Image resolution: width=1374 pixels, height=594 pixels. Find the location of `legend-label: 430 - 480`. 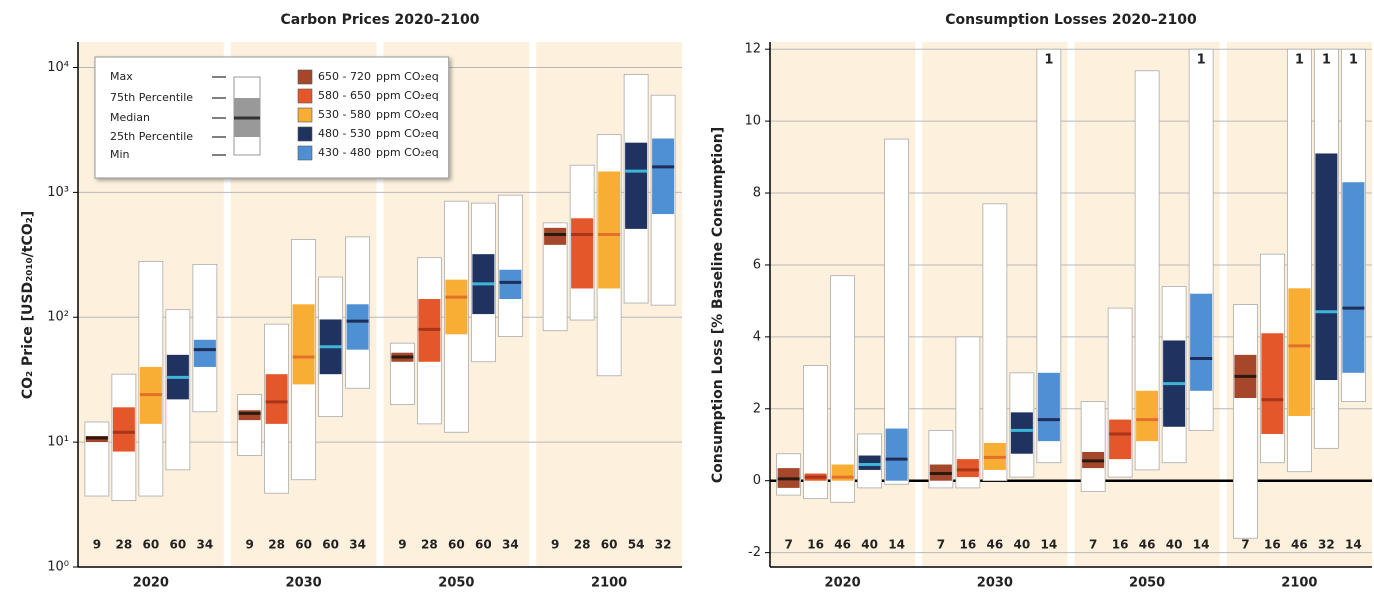

legend-label: 430 - 480 is located at coordinates (344, 152).